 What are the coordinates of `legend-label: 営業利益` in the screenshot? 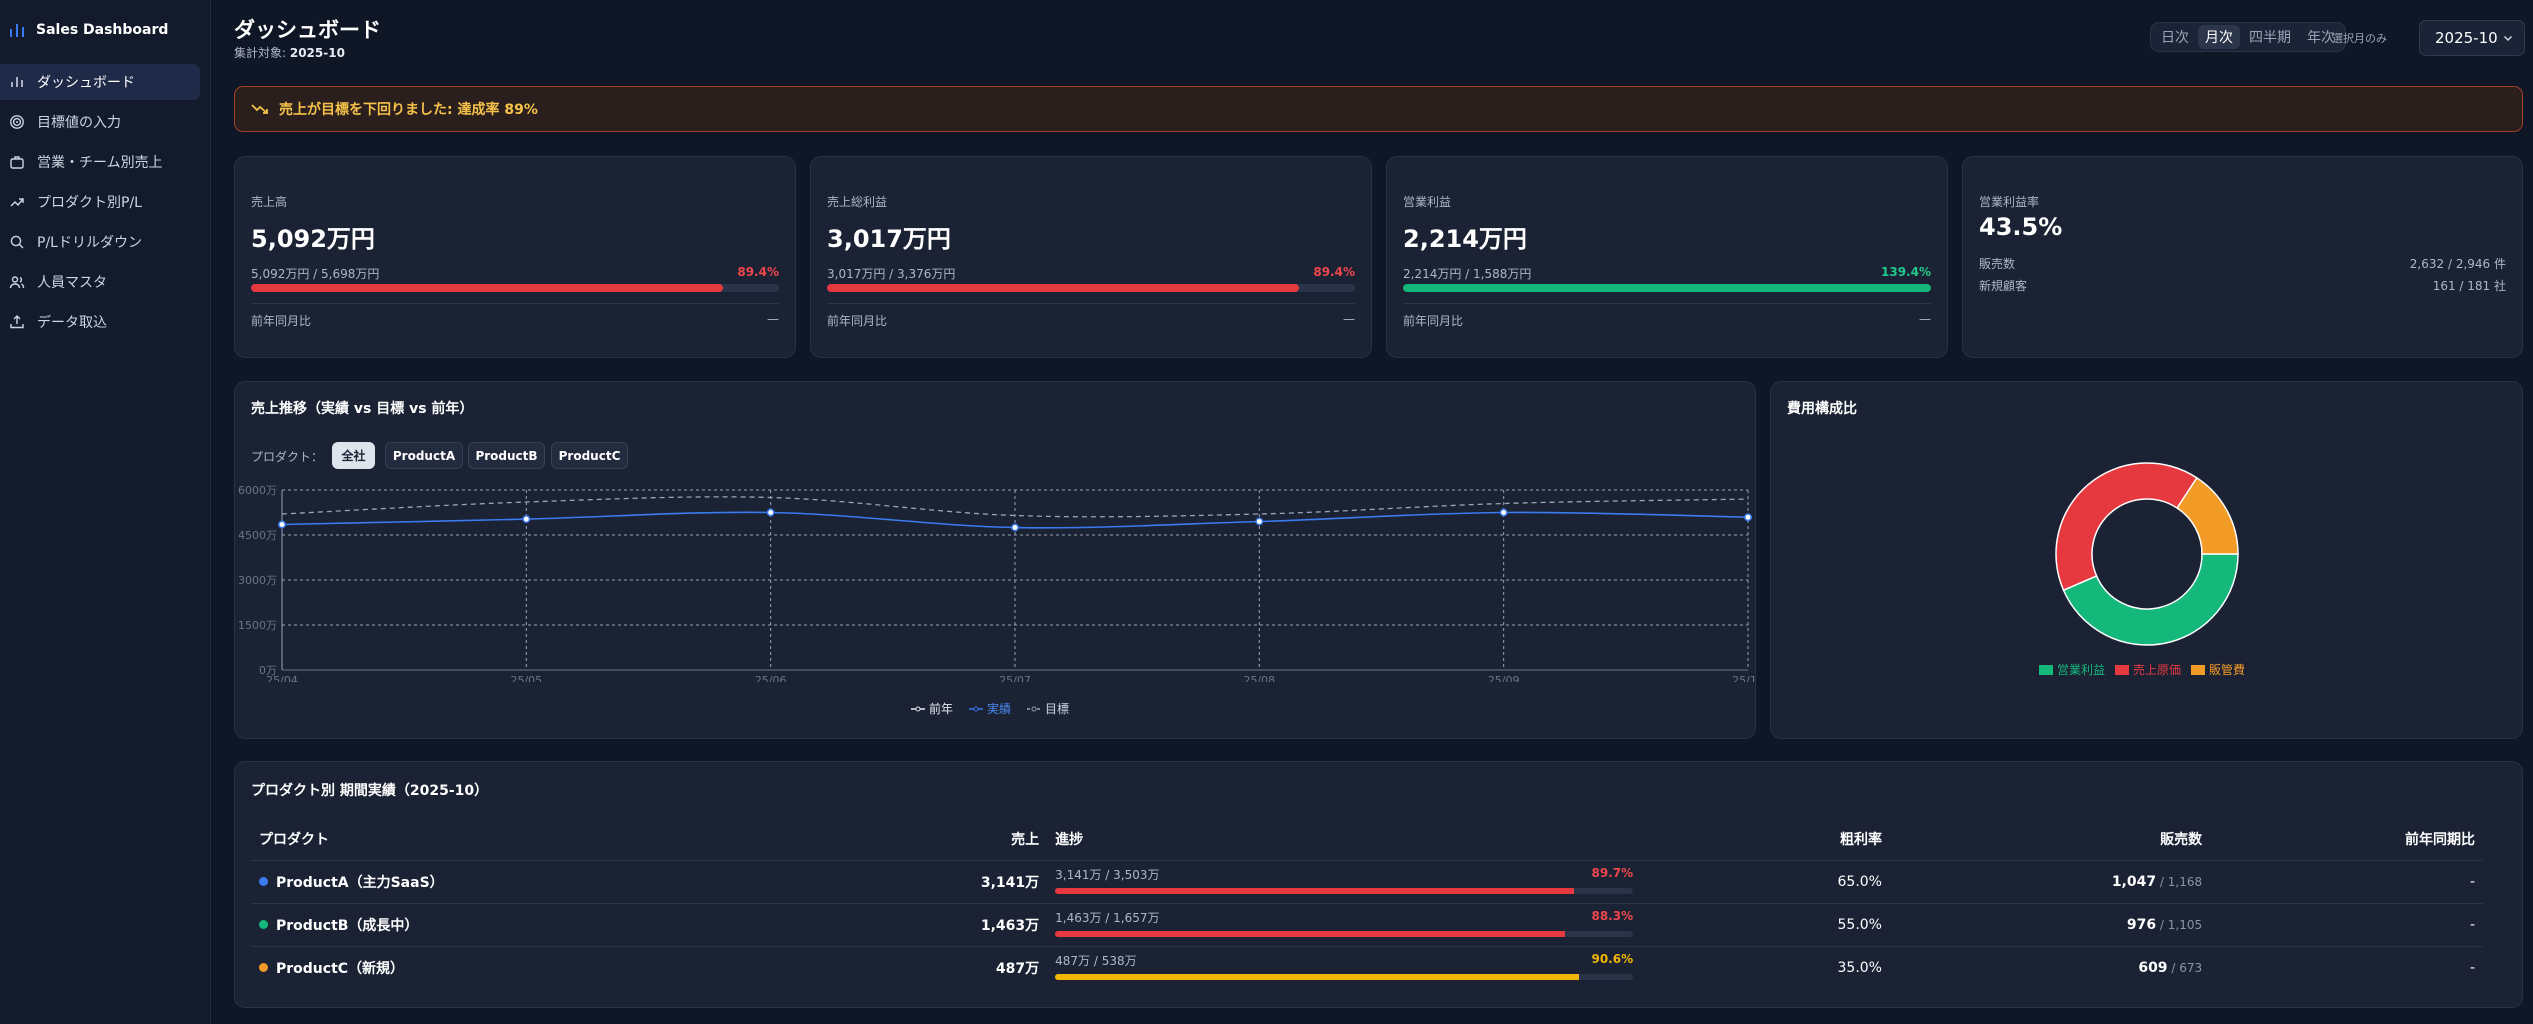 It's located at (2081, 670).